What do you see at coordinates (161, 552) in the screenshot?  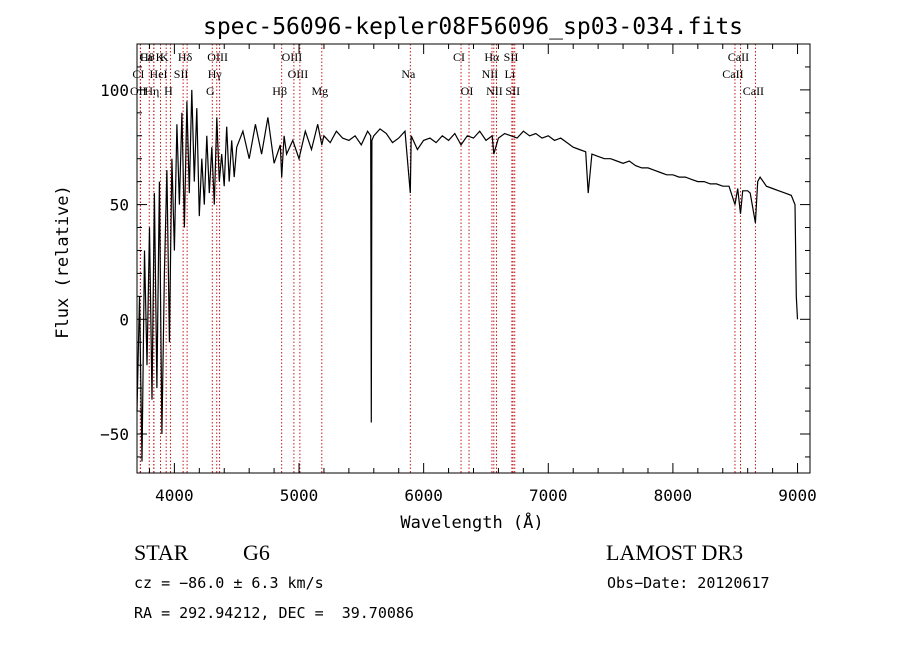 I see `object-class: STAR` at bounding box center [161, 552].